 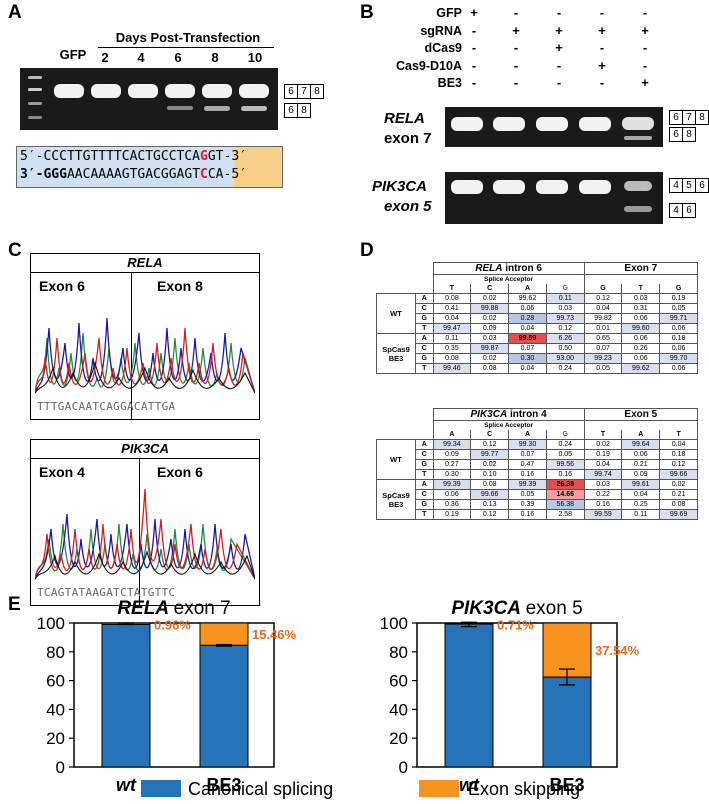 I want to click on frequency-cell: 99.39, so click(x=527, y=484).